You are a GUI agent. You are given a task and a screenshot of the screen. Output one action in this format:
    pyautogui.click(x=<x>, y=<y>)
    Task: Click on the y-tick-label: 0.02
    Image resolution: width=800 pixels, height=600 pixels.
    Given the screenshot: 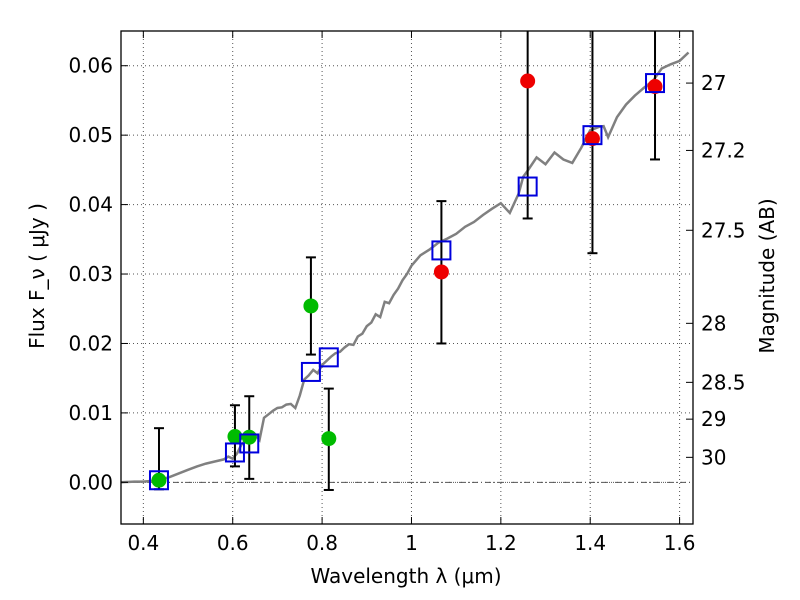 What is the action you would take?
    pyautogui.click(x=90, y=343)
    